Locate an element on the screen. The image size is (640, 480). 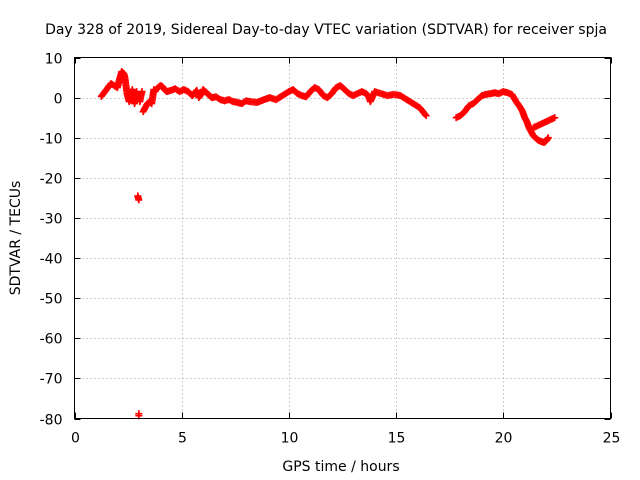
x-tick-label: 20 is located at coordinates (504, 439).